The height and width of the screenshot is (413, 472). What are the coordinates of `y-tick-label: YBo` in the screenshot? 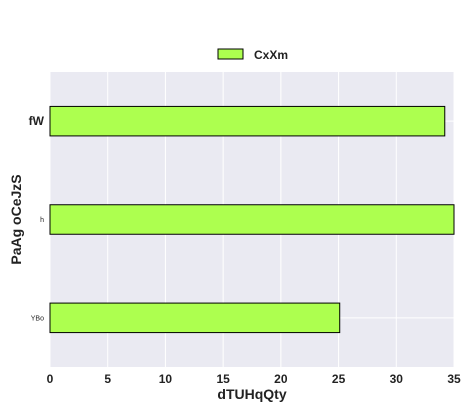 It's located at (37, 318).